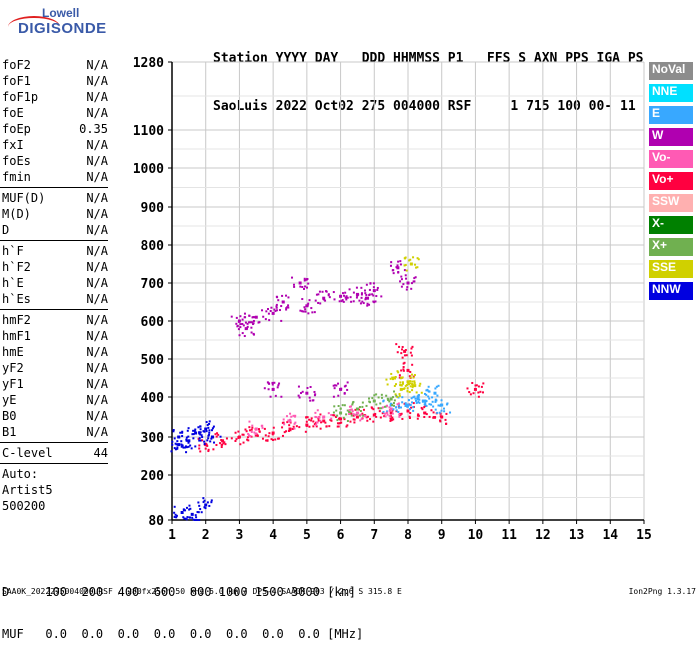 This screenshot has width=700, height=655. What do you see at coordinates (671, 181) in the screenshot?
I see `legend-item-vo+: Vo+` at bounding box center [671, 181].